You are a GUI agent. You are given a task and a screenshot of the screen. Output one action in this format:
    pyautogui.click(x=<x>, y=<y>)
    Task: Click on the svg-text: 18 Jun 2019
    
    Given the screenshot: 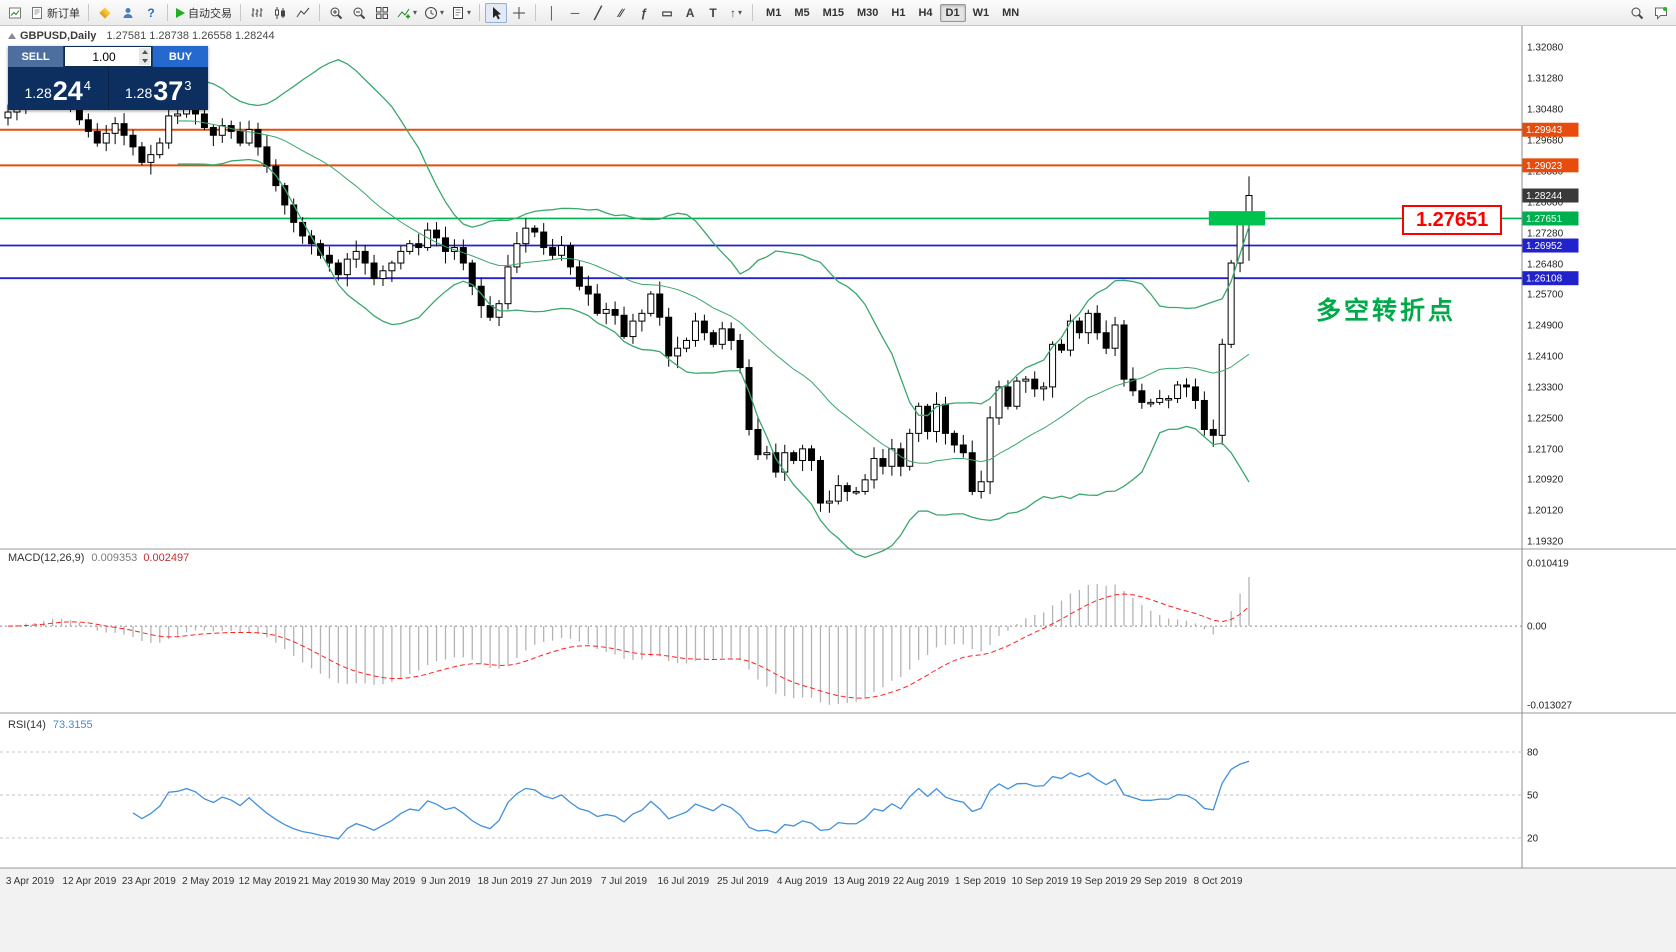 What is the action you would take?
    pyautogui.click(x=505, y=881)
    